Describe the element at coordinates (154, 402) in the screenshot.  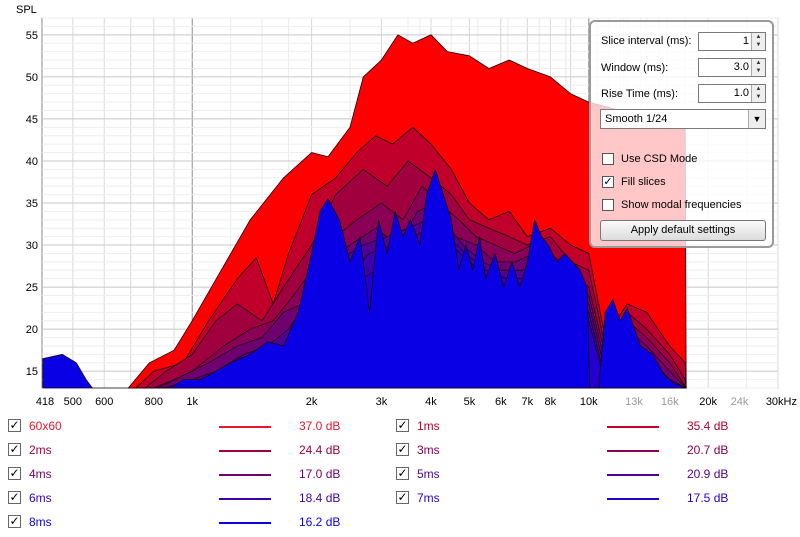
I see `x-tick-label: 800` at that location.